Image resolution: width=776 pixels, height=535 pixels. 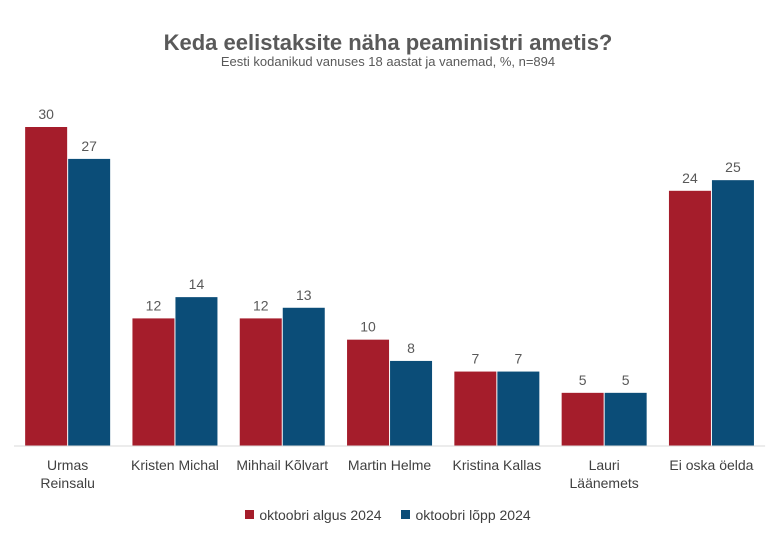 I want to click on data-label-2-1: 27, so click(x=89, y=146).